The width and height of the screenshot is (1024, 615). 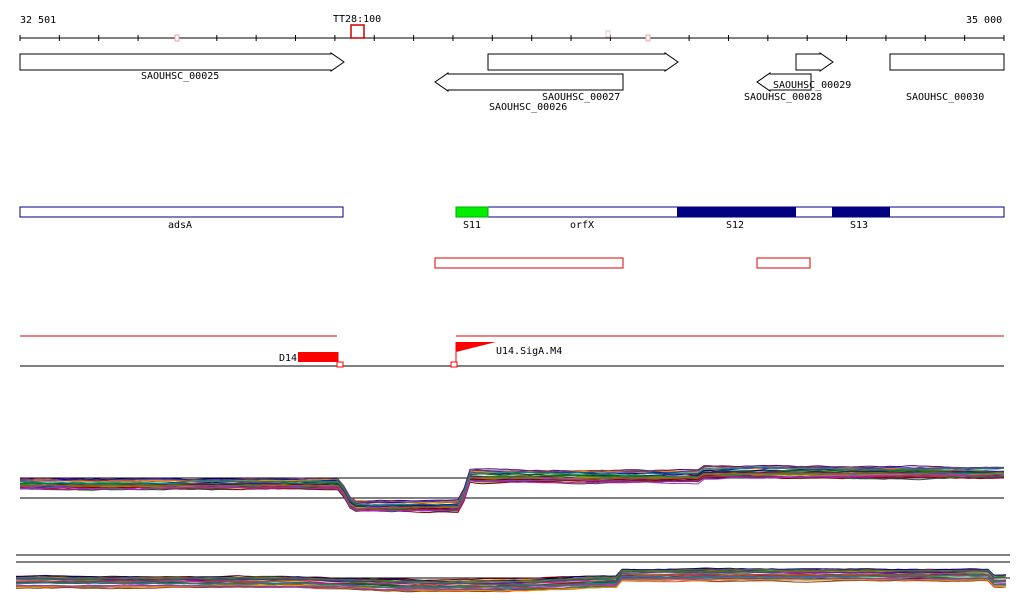 I want to click on gene-box, so click(x=947, y=62).